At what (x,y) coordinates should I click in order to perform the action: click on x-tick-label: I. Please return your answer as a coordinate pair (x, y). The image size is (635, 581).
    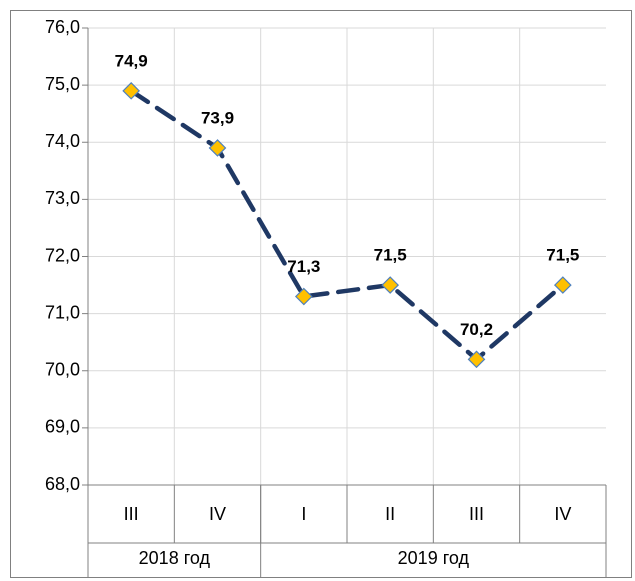
    Looking at the image, I should click on (303, 514).